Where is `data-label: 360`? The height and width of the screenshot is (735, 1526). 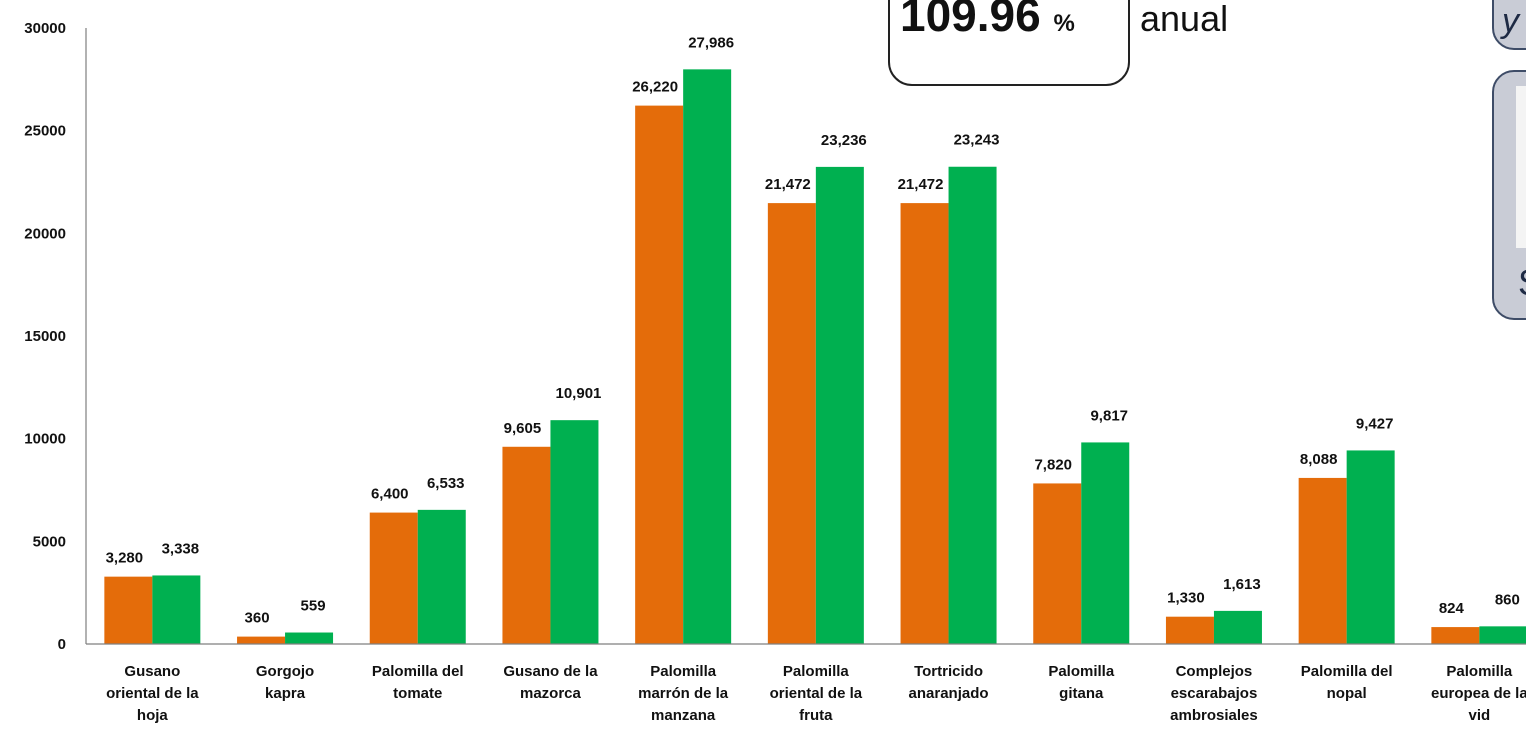
data-label: 360 is located at coordinates (257, 618).